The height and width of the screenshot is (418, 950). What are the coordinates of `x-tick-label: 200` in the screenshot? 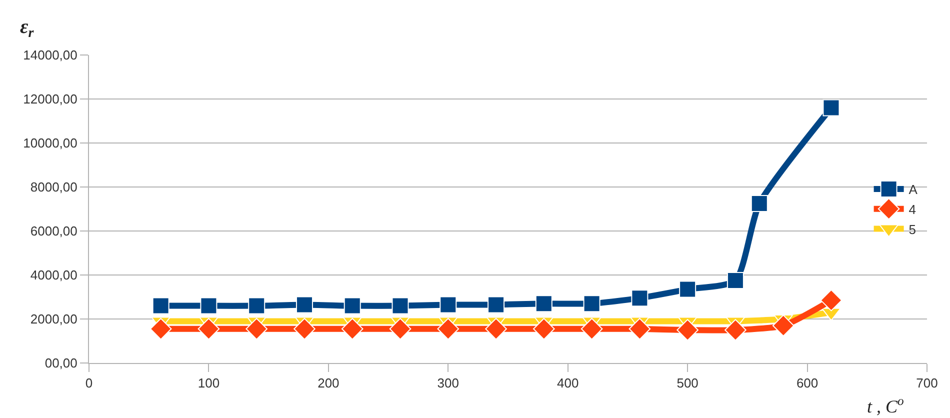 It's located at (329, 383).